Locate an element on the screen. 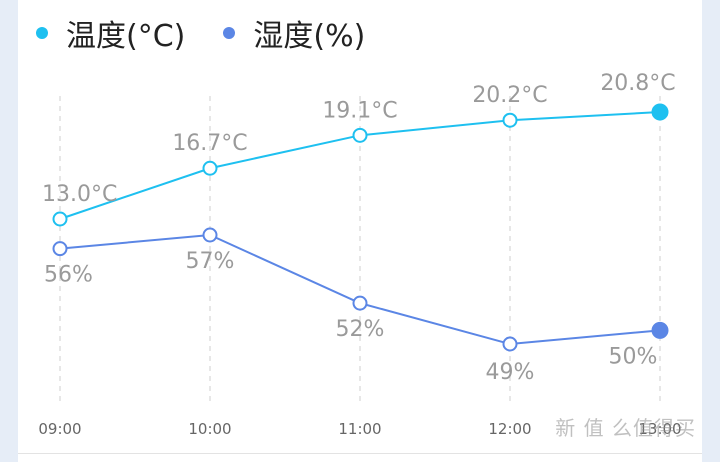 The width and height of the screenshot is (720, 462). data-label-temperature: 13.0°C is located at coordinates (79, 194).